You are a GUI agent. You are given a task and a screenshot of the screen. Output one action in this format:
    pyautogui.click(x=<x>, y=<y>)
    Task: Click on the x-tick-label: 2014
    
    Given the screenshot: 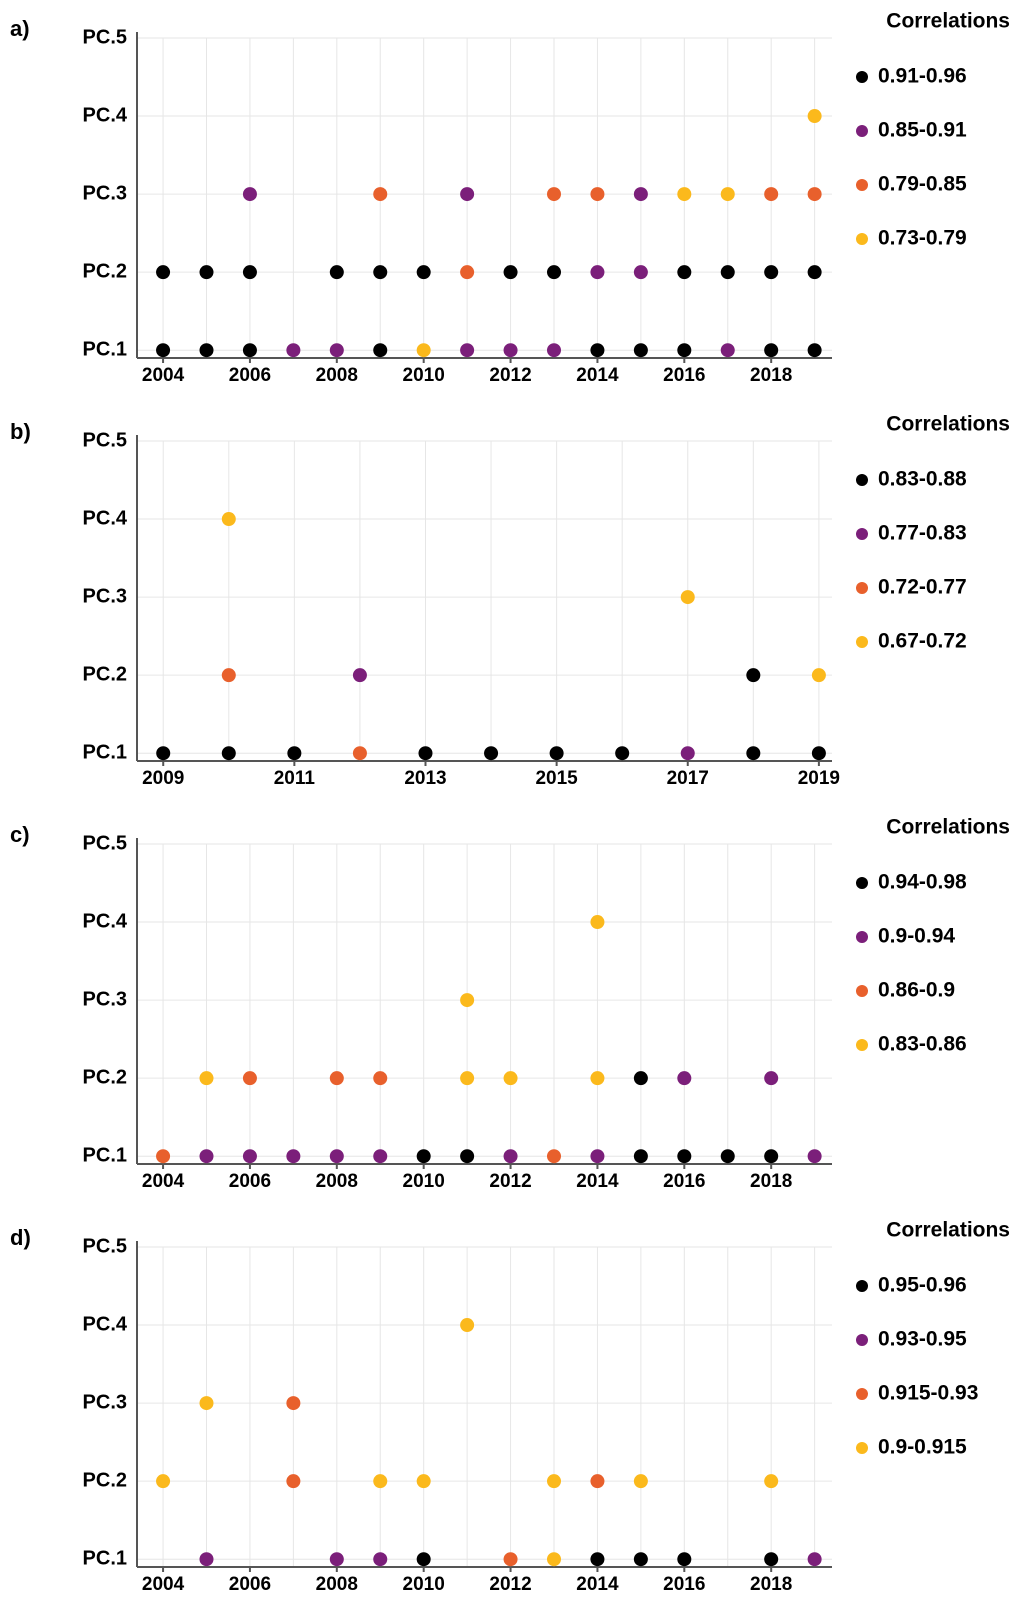 What is the action you would take?
    pyautogui.click(x=597, y=375)
    